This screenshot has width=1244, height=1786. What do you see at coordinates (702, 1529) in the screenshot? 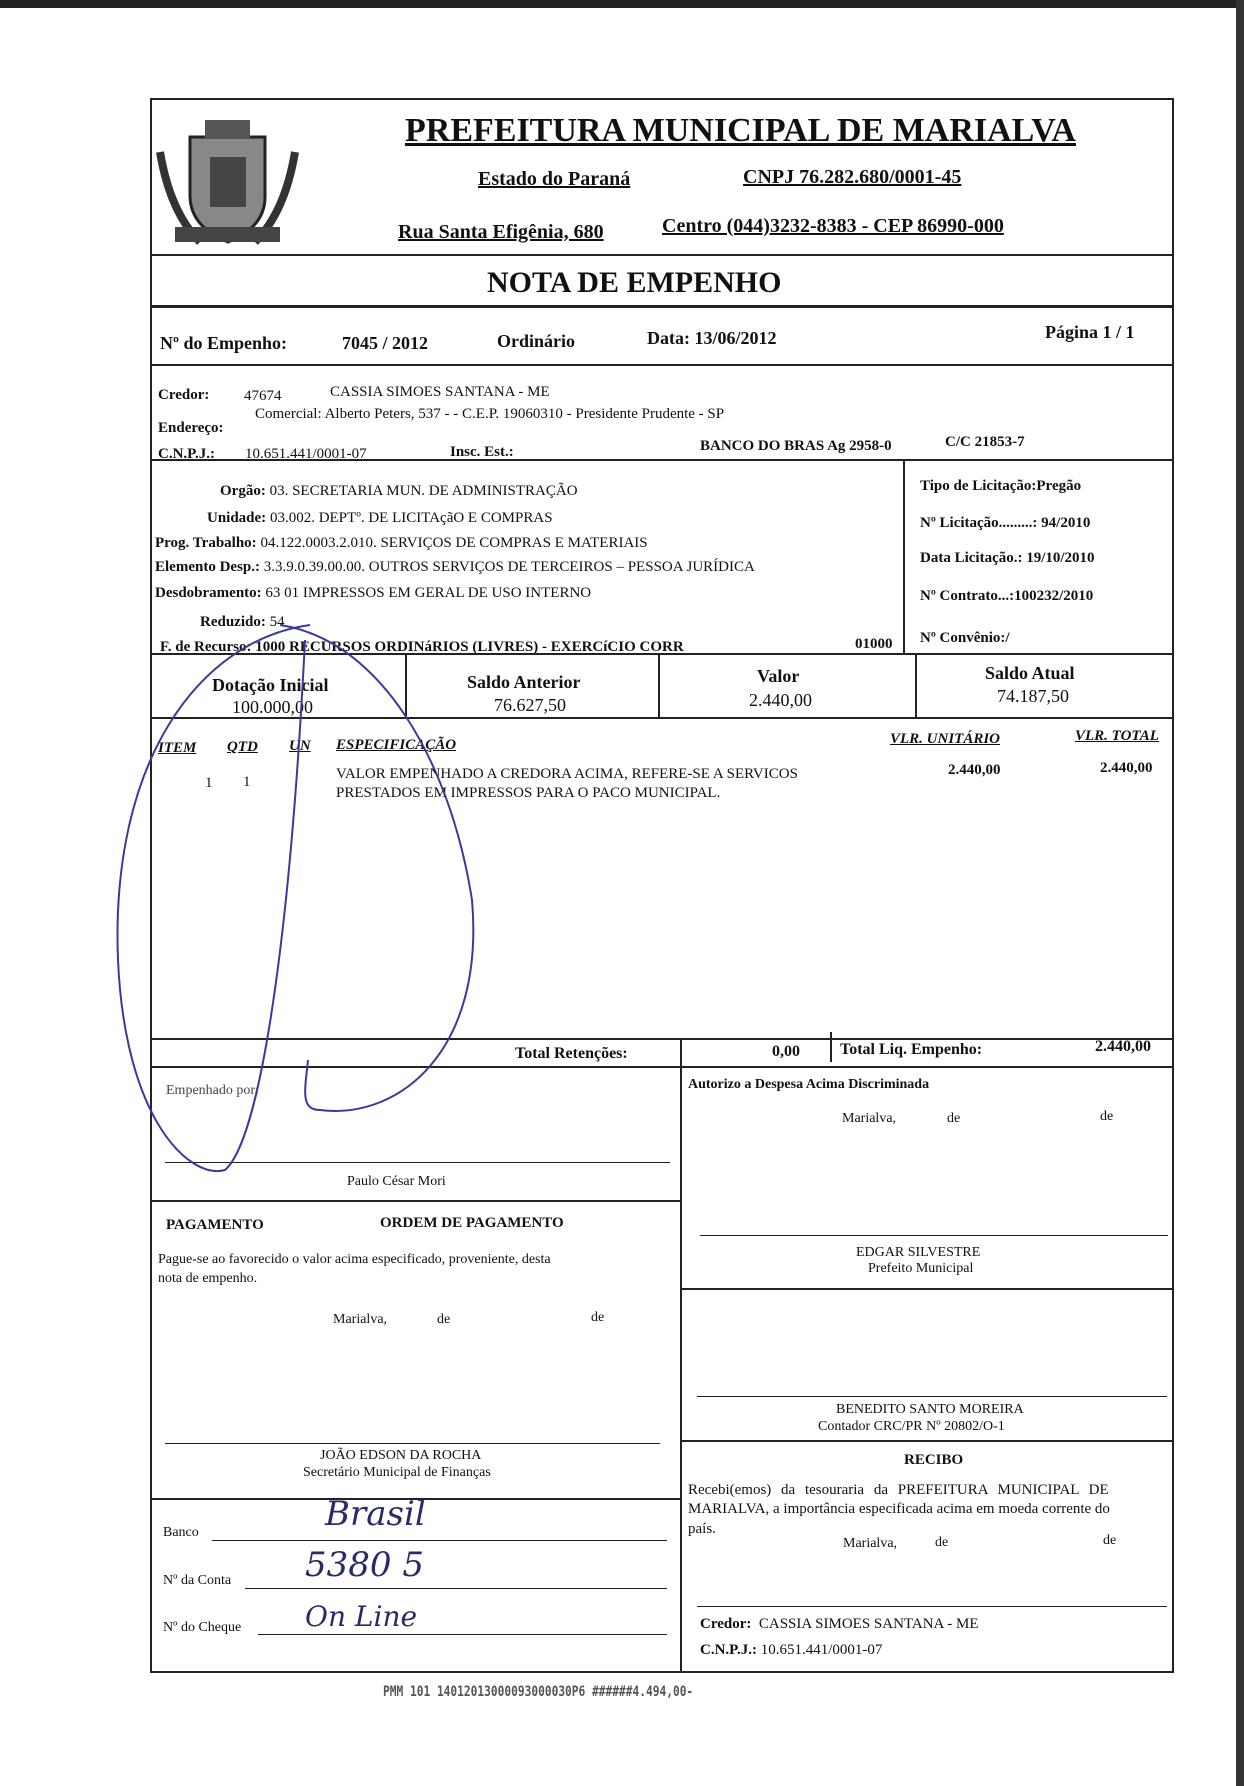
I see `recibo-text-3: país.` at bounding box center [702, 1529].